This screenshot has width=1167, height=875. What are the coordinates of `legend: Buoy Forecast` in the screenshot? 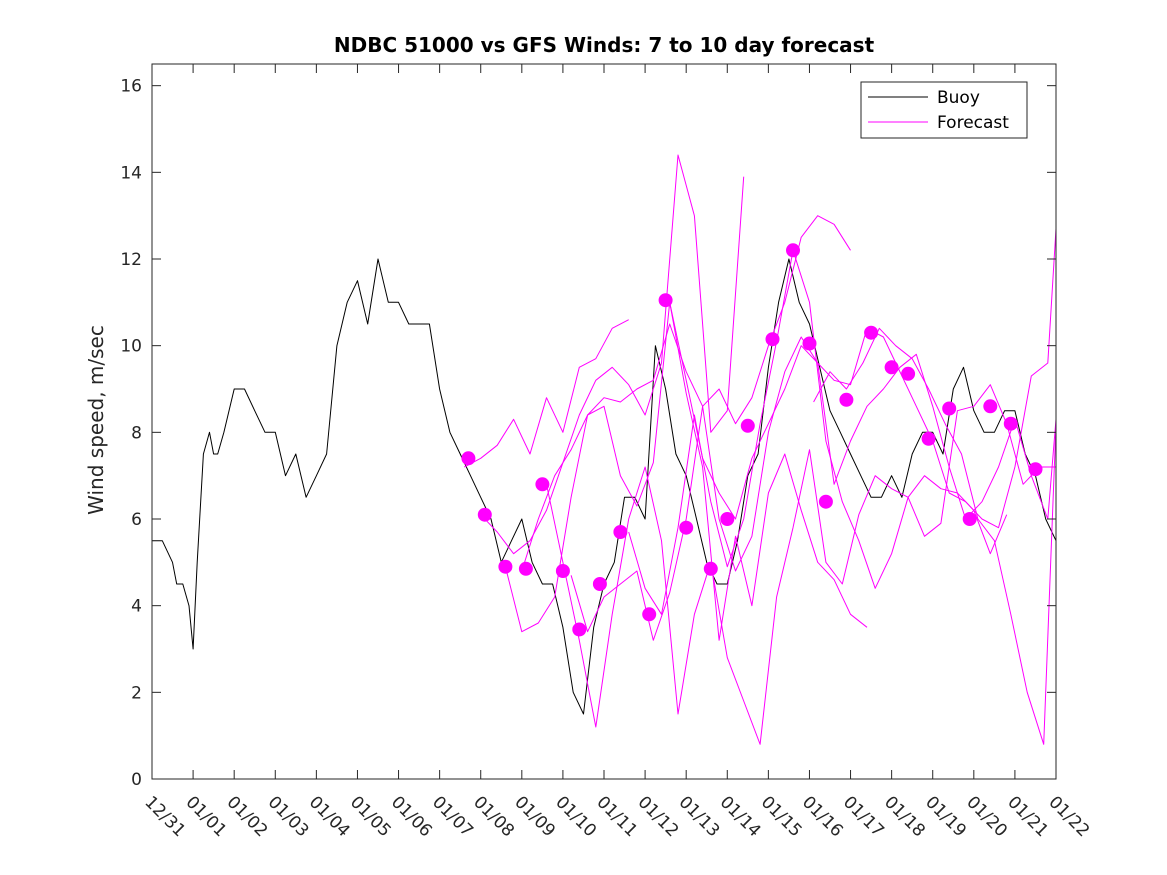 It's located at (944, 110).